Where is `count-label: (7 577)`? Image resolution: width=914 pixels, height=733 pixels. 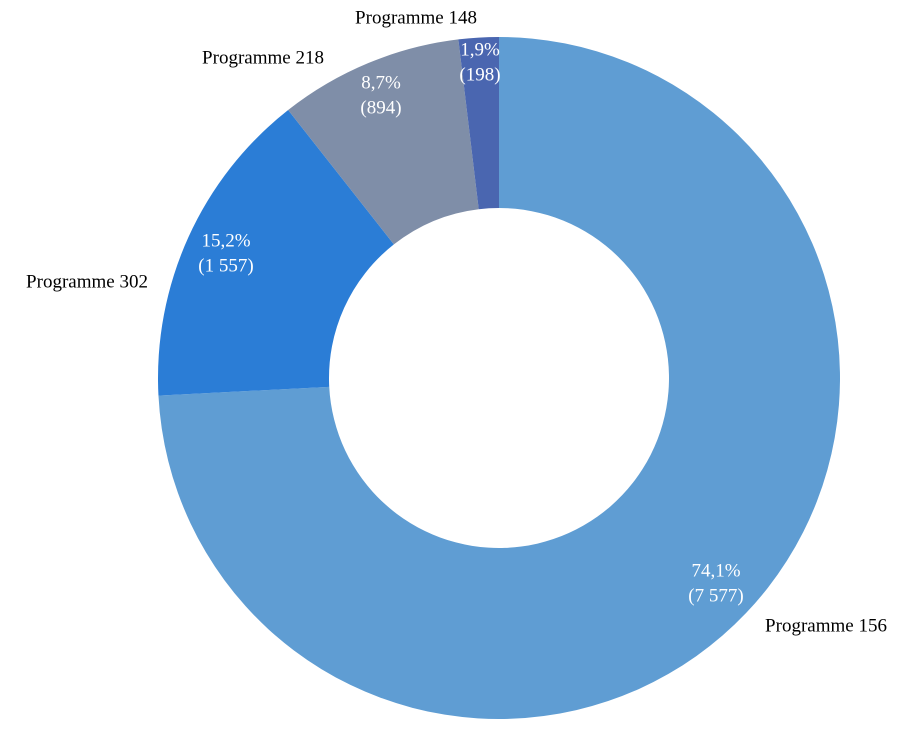 count-label: (7 577) is located at coordinates (715, 595).